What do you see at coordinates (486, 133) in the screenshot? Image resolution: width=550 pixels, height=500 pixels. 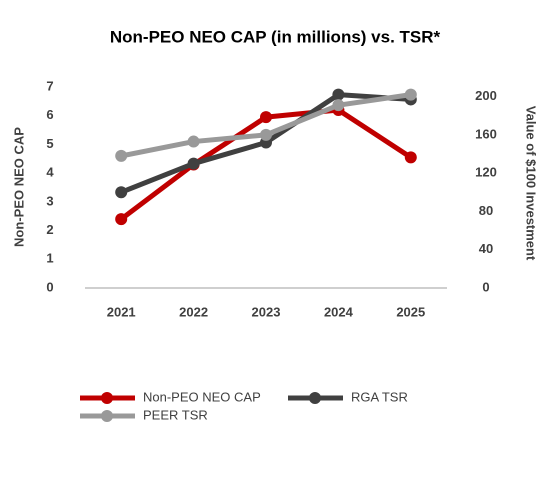 I see `y2-tick-label: 160` at bounding box center [486, 133].